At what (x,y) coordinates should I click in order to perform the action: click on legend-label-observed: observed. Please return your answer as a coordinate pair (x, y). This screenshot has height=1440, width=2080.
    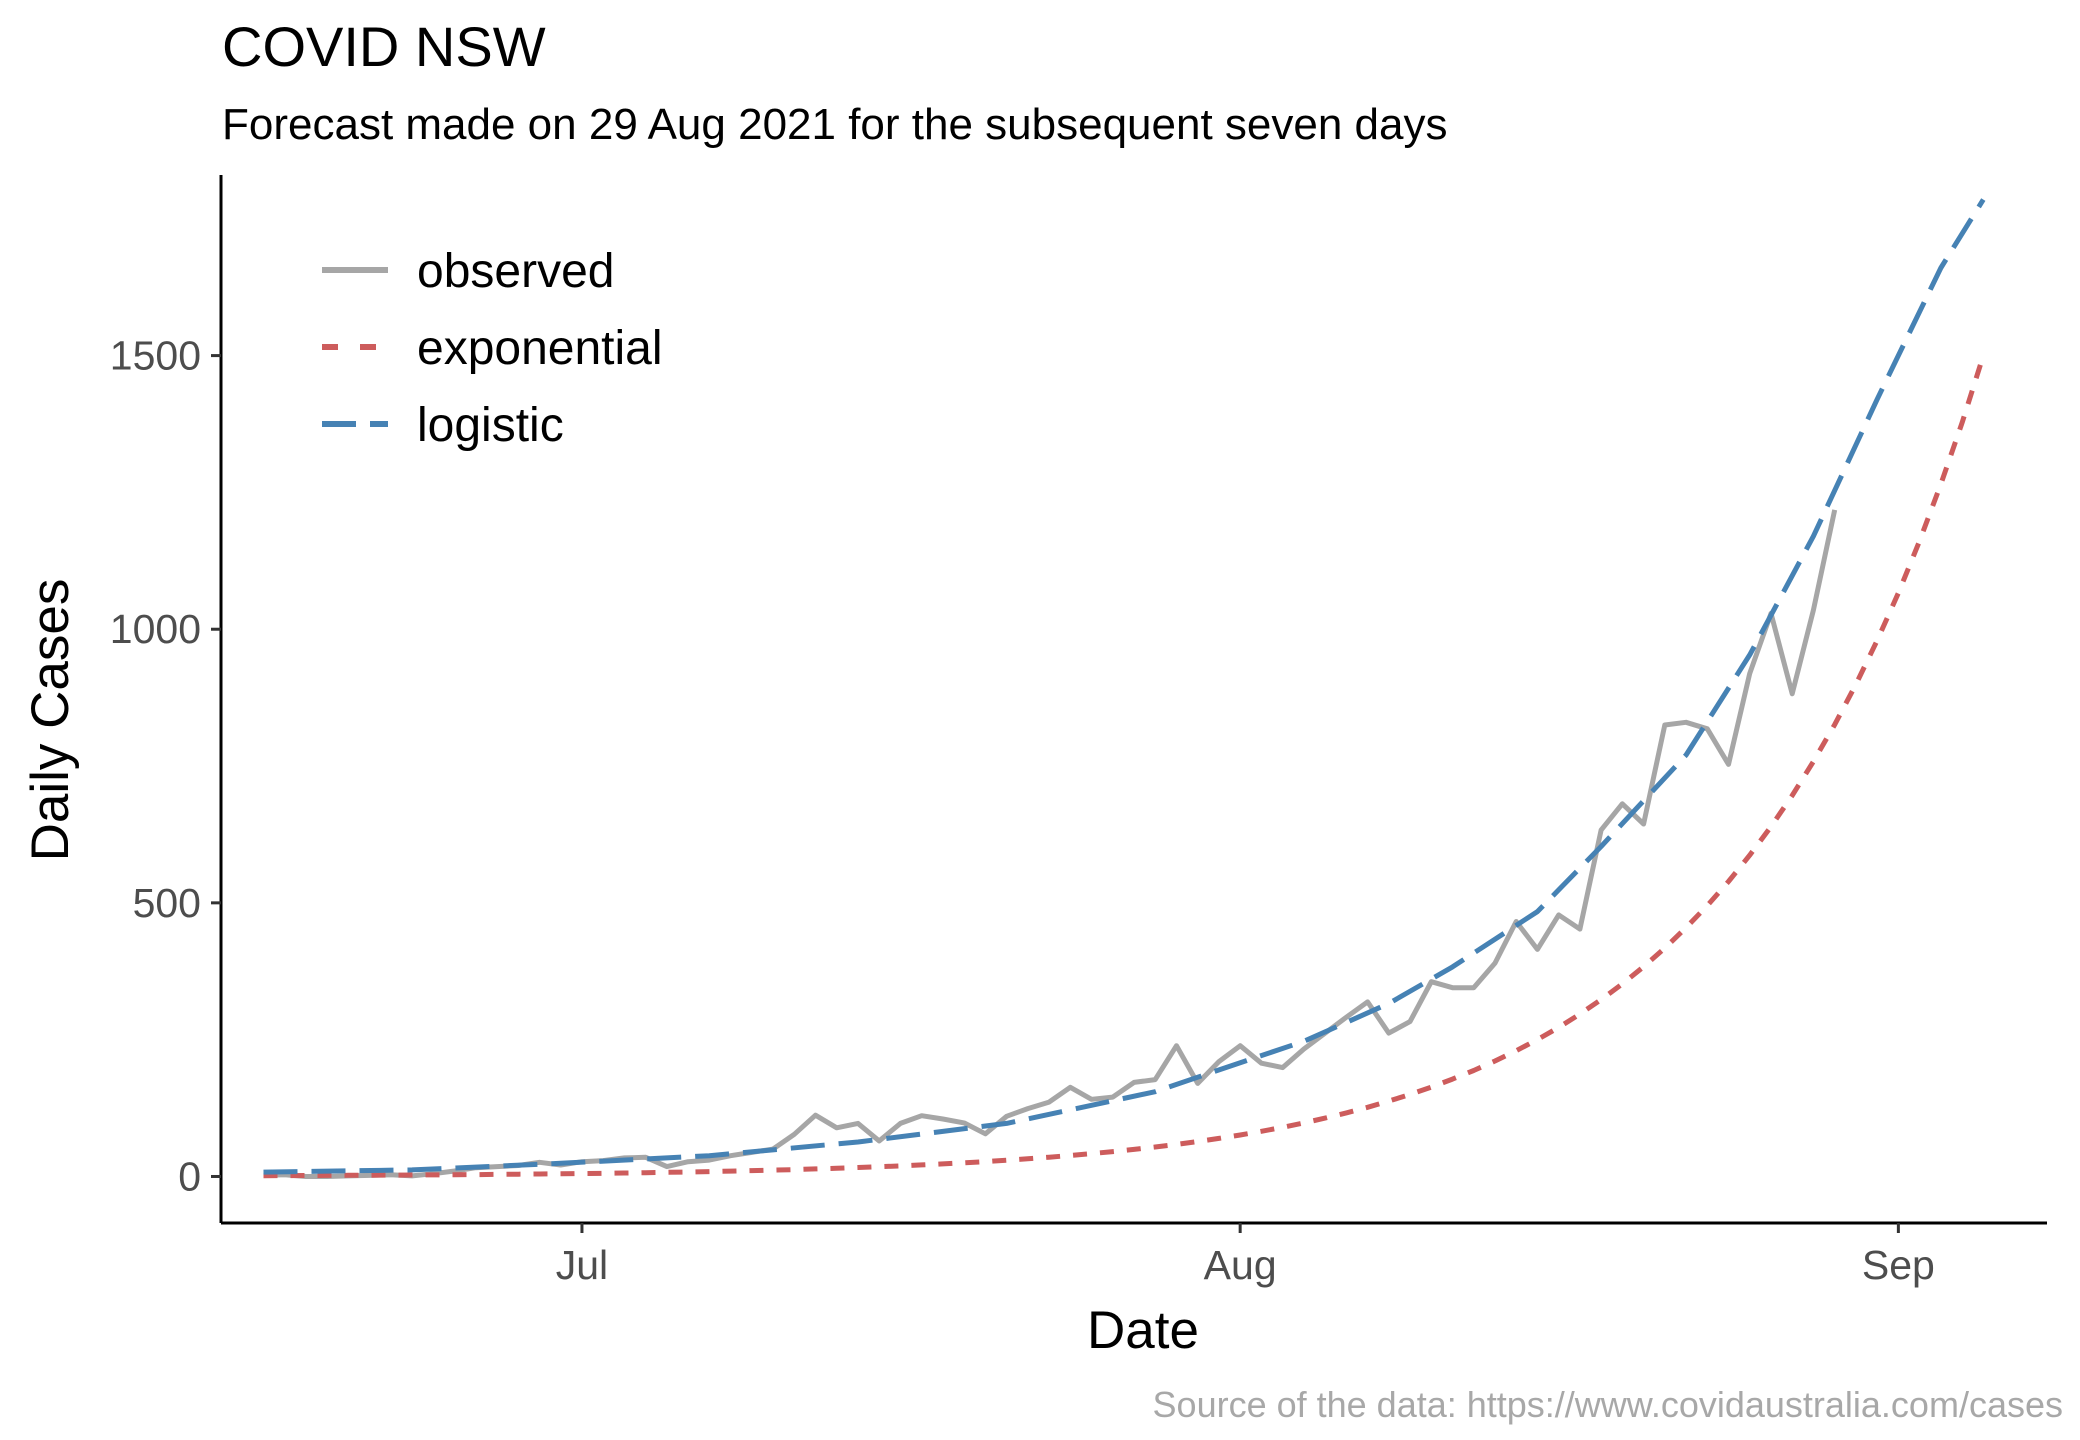
    Looking at the image, I should click on (515, 271).